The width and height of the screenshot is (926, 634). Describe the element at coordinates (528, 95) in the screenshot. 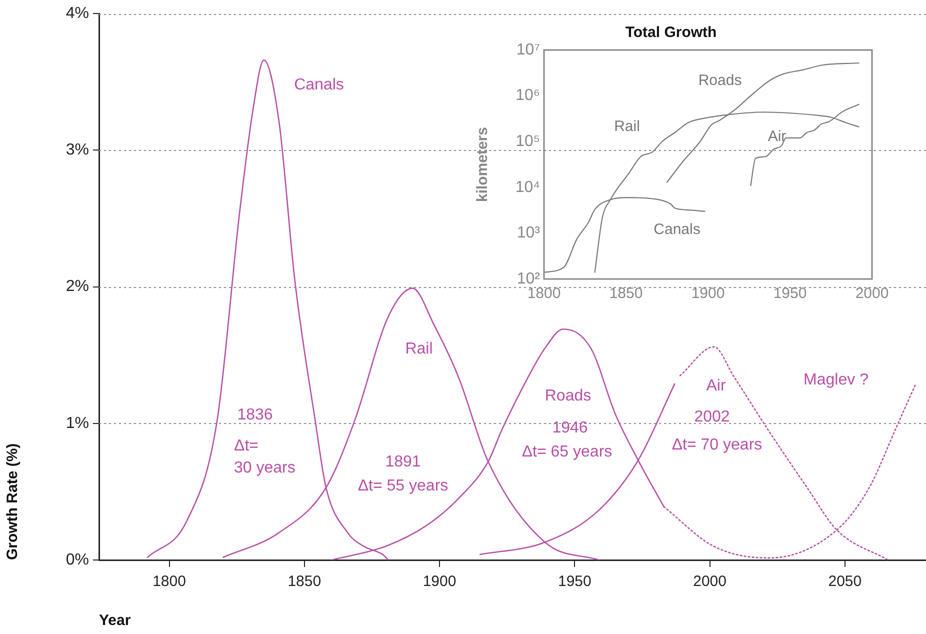

I see `y-tick-label: 10⁶` at that location.